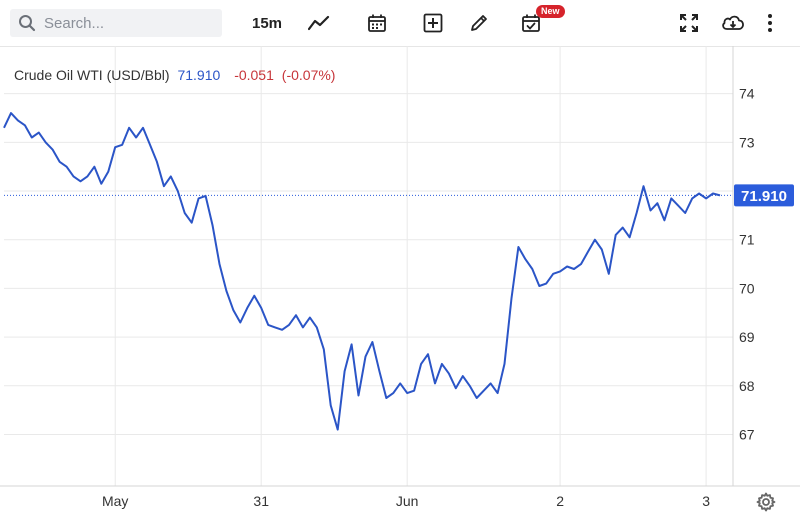 This screenshot has width=800, height=518. I want to click on cloud-download-icon, so click(733, 22).